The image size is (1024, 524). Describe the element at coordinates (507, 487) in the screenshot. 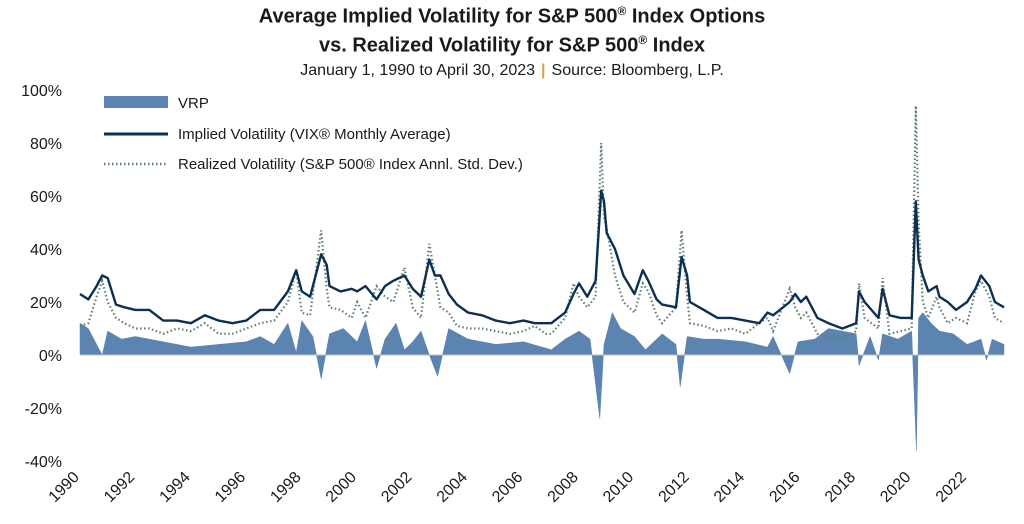

I see `x-tick-label: 2006` at that location.